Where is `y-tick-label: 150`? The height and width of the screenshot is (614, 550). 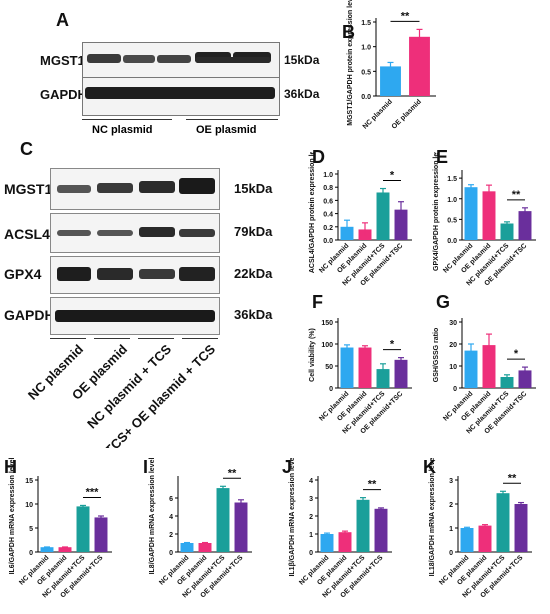
y-tick-label: 150 is located at coordinates (327, 323).